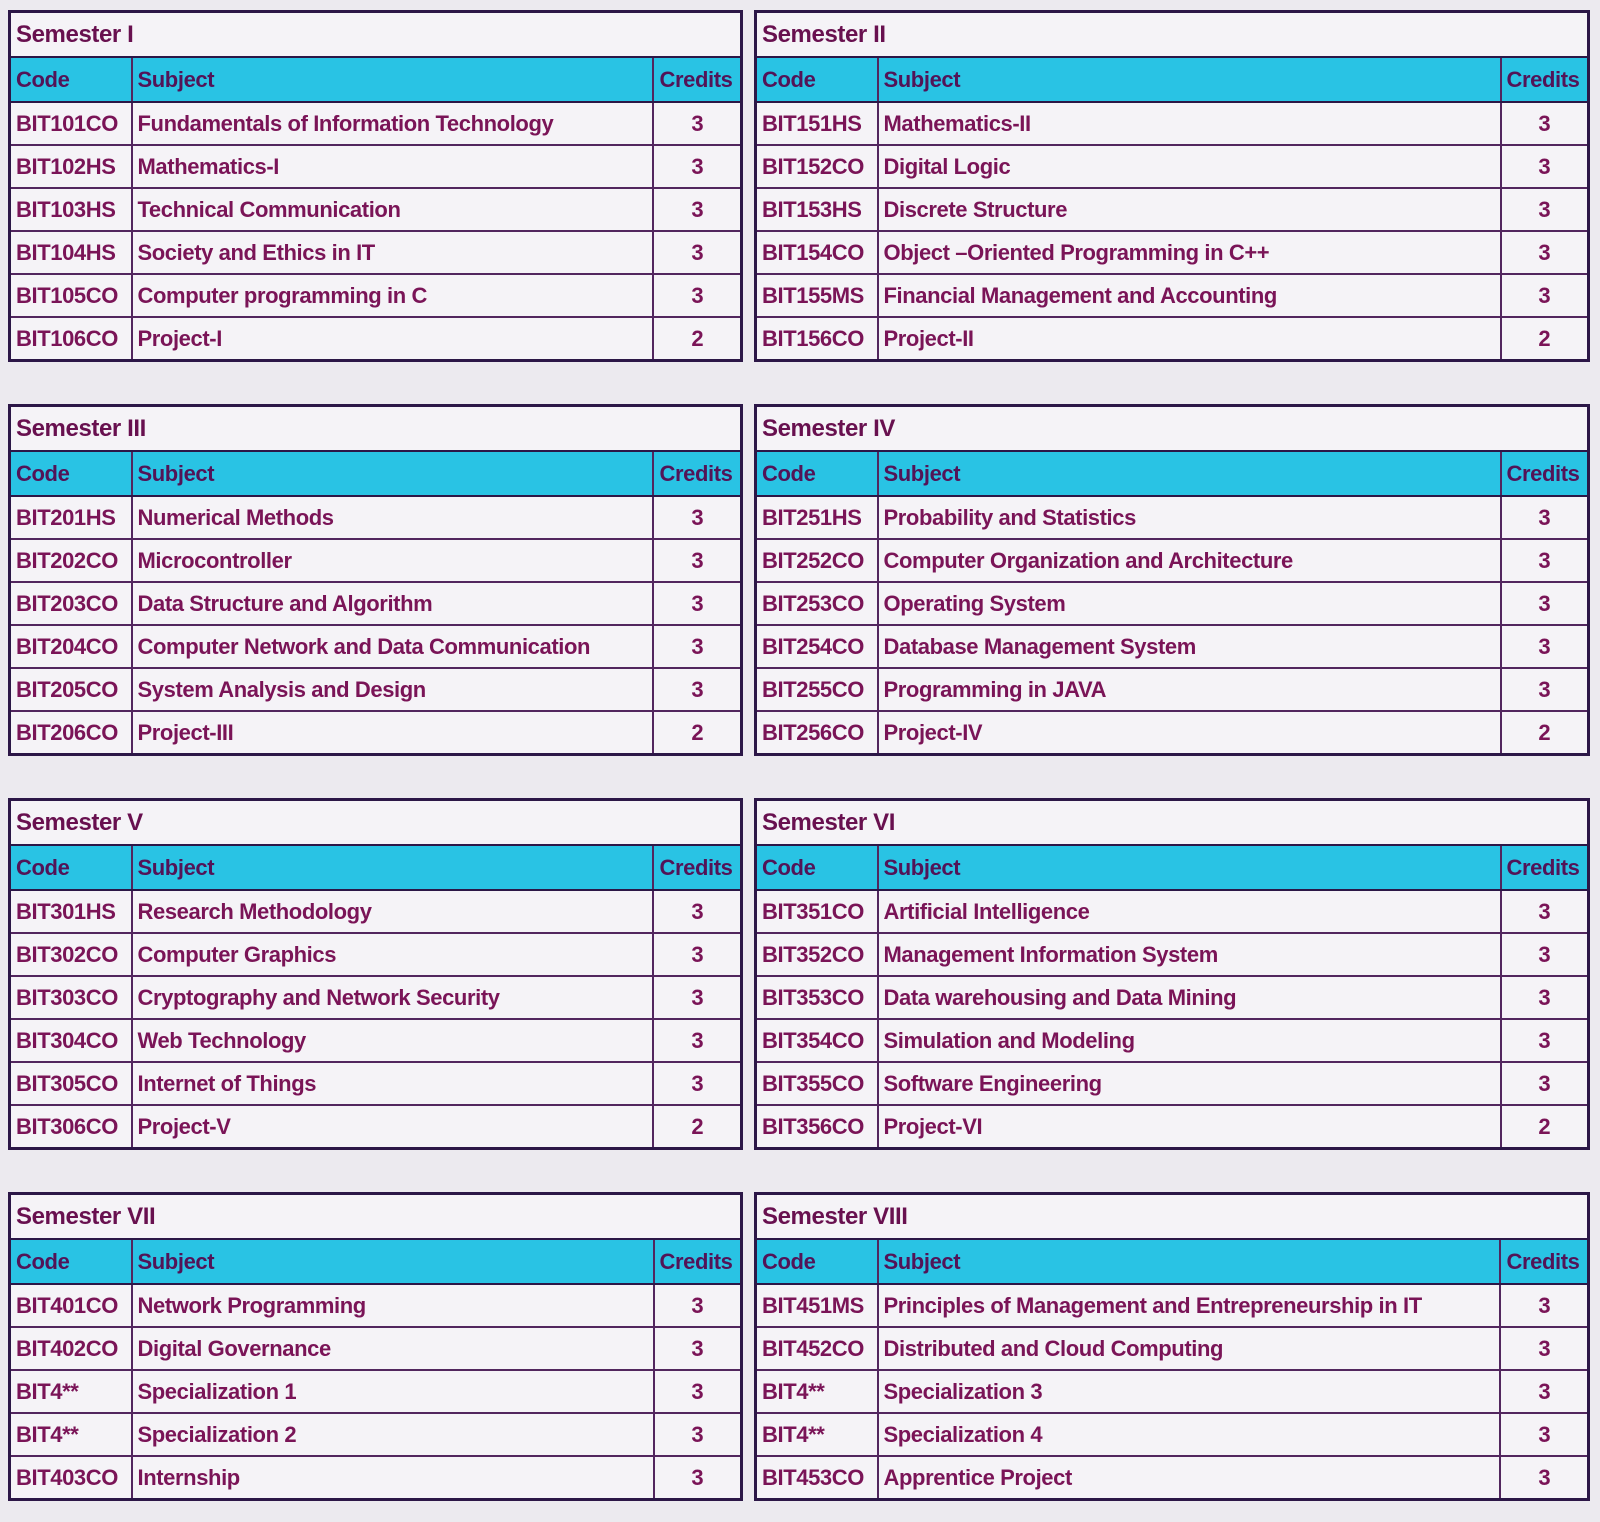 The width and height of the screenshot is (1600, 1522). What do you see at coordinates (392, 252) in the screenshot?
I see `subject-cell: Society and Ethics in IT` at bounding box center [392, 252].